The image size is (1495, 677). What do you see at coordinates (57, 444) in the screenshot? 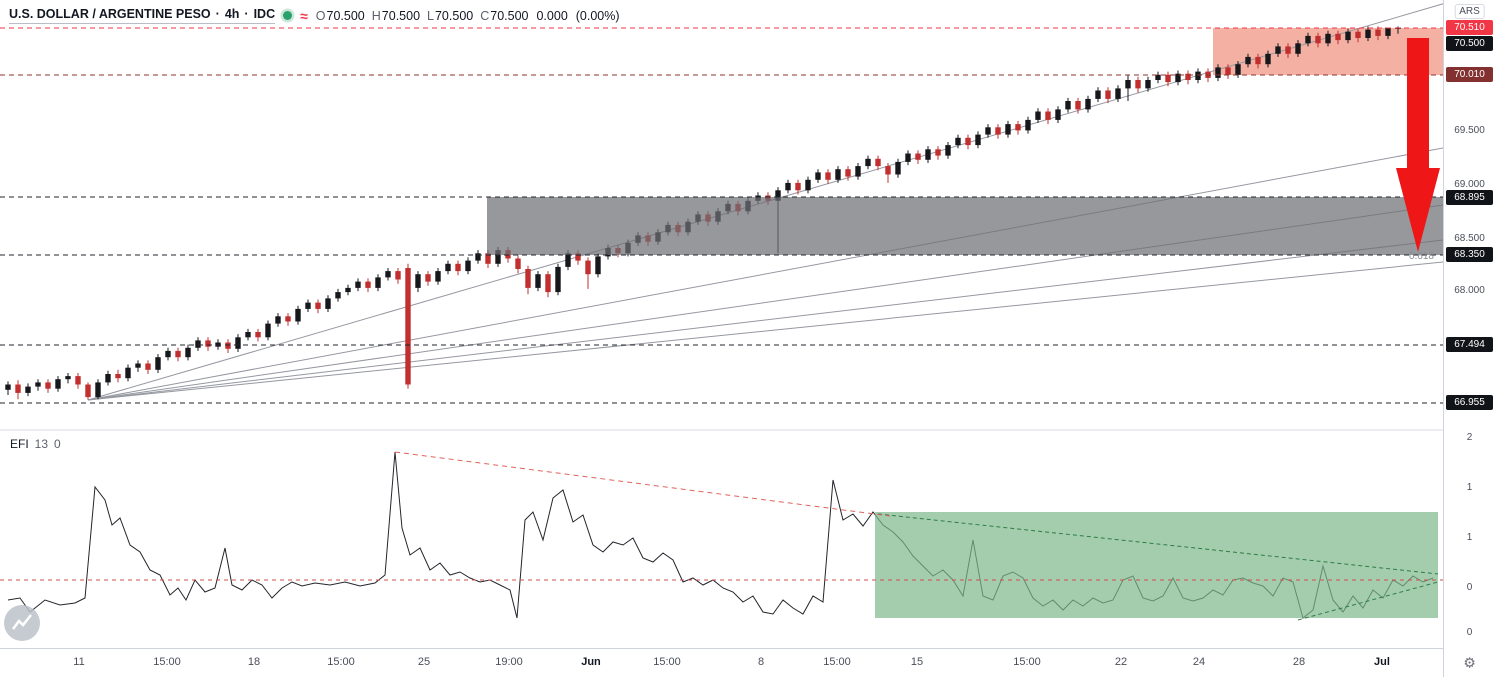
I see `indicator-value: 0` at bounding box center [57, 444].